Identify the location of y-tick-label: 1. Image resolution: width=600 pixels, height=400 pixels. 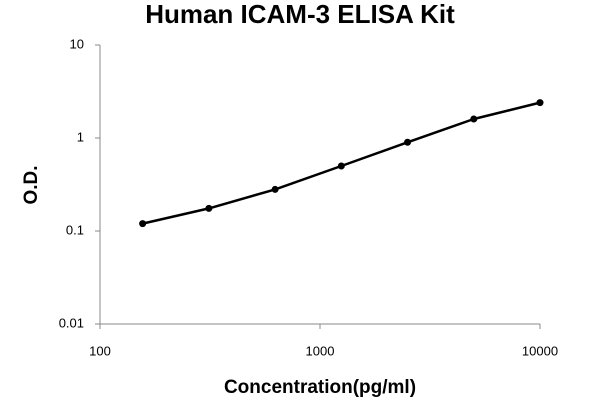
(80, 136).